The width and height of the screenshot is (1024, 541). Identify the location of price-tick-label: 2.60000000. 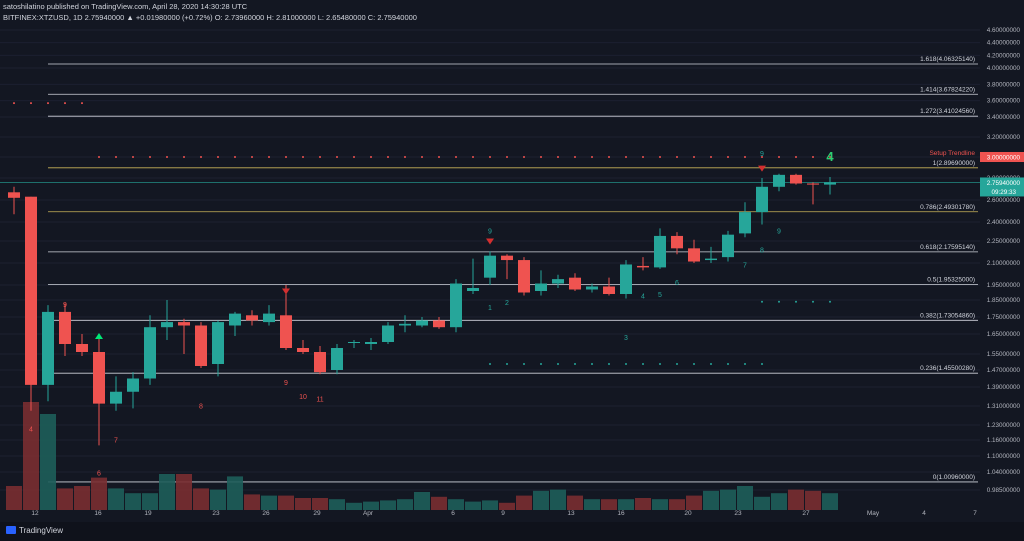
(1004, 200).